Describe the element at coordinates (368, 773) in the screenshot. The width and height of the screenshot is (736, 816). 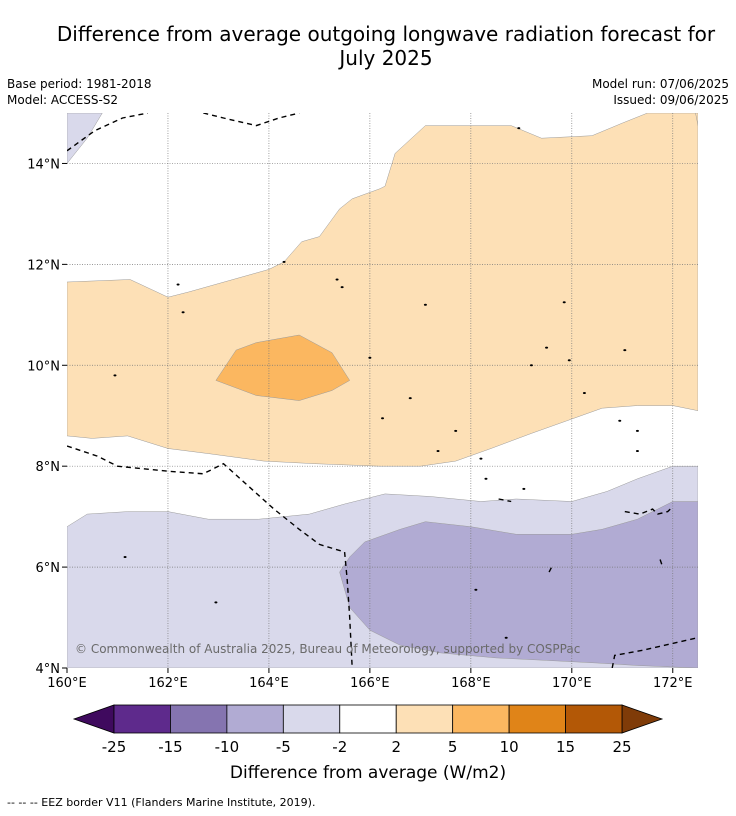
I see `colorbar-label: Difference from average (W/m2)` at that location.